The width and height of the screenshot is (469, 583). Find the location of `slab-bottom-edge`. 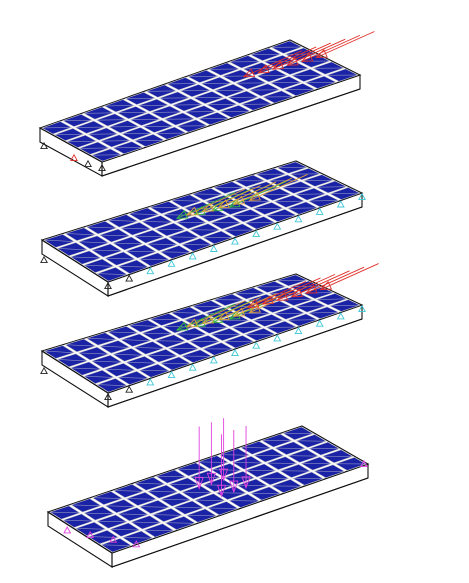

slab-bottom-edge is located at coordinates (231, 132).